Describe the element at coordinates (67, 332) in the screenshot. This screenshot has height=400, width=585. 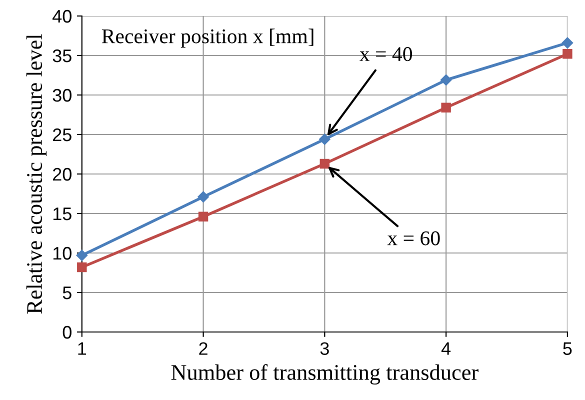
I see `y-tick-label: 0` at that location.